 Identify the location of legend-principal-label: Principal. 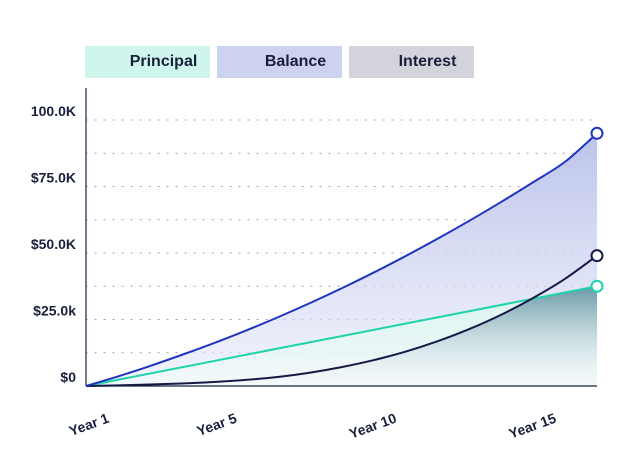
(163, 61).